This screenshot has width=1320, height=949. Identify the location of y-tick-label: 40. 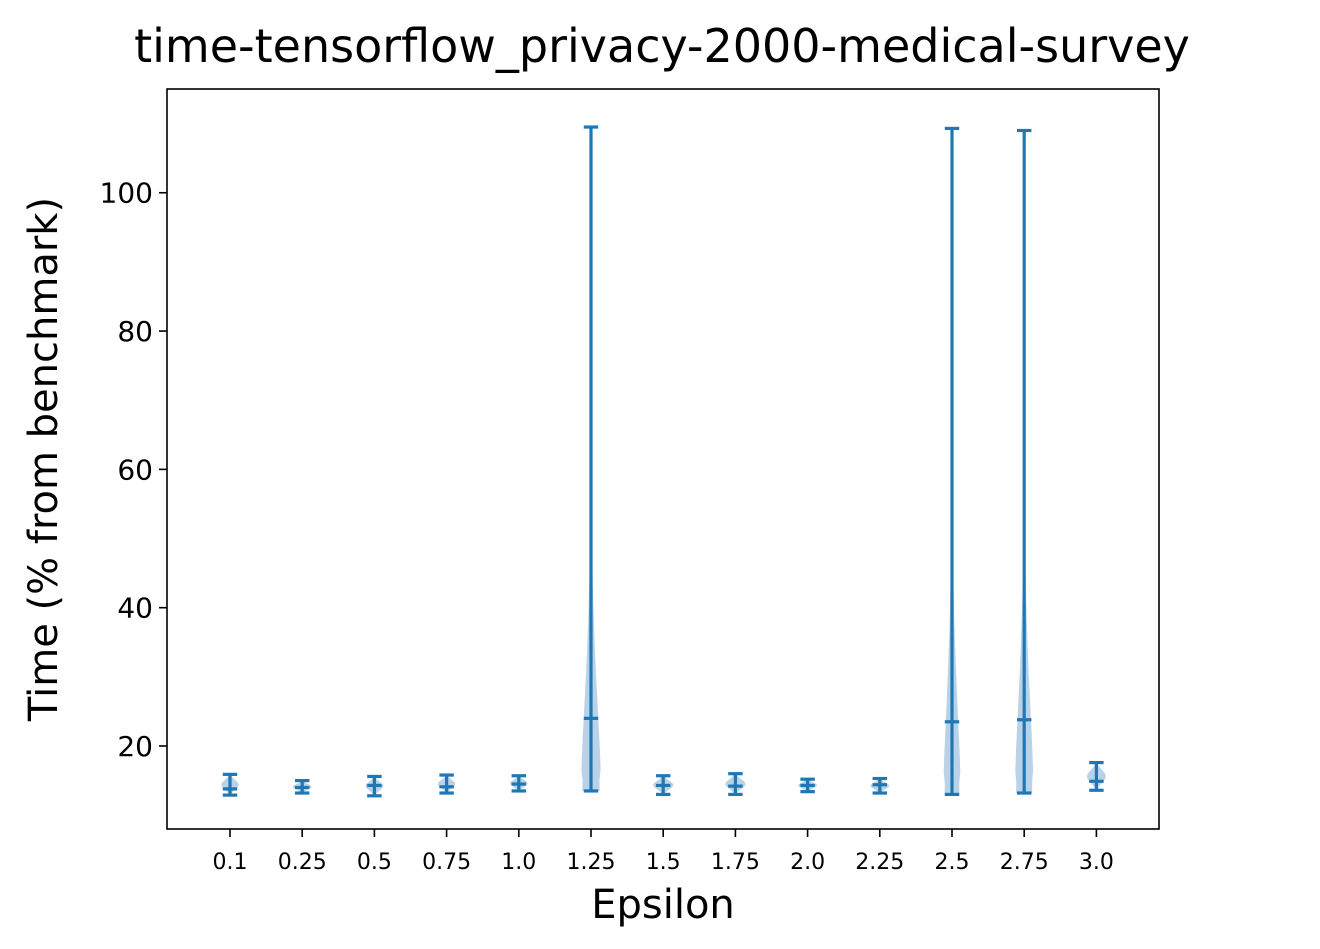
(135, 608).